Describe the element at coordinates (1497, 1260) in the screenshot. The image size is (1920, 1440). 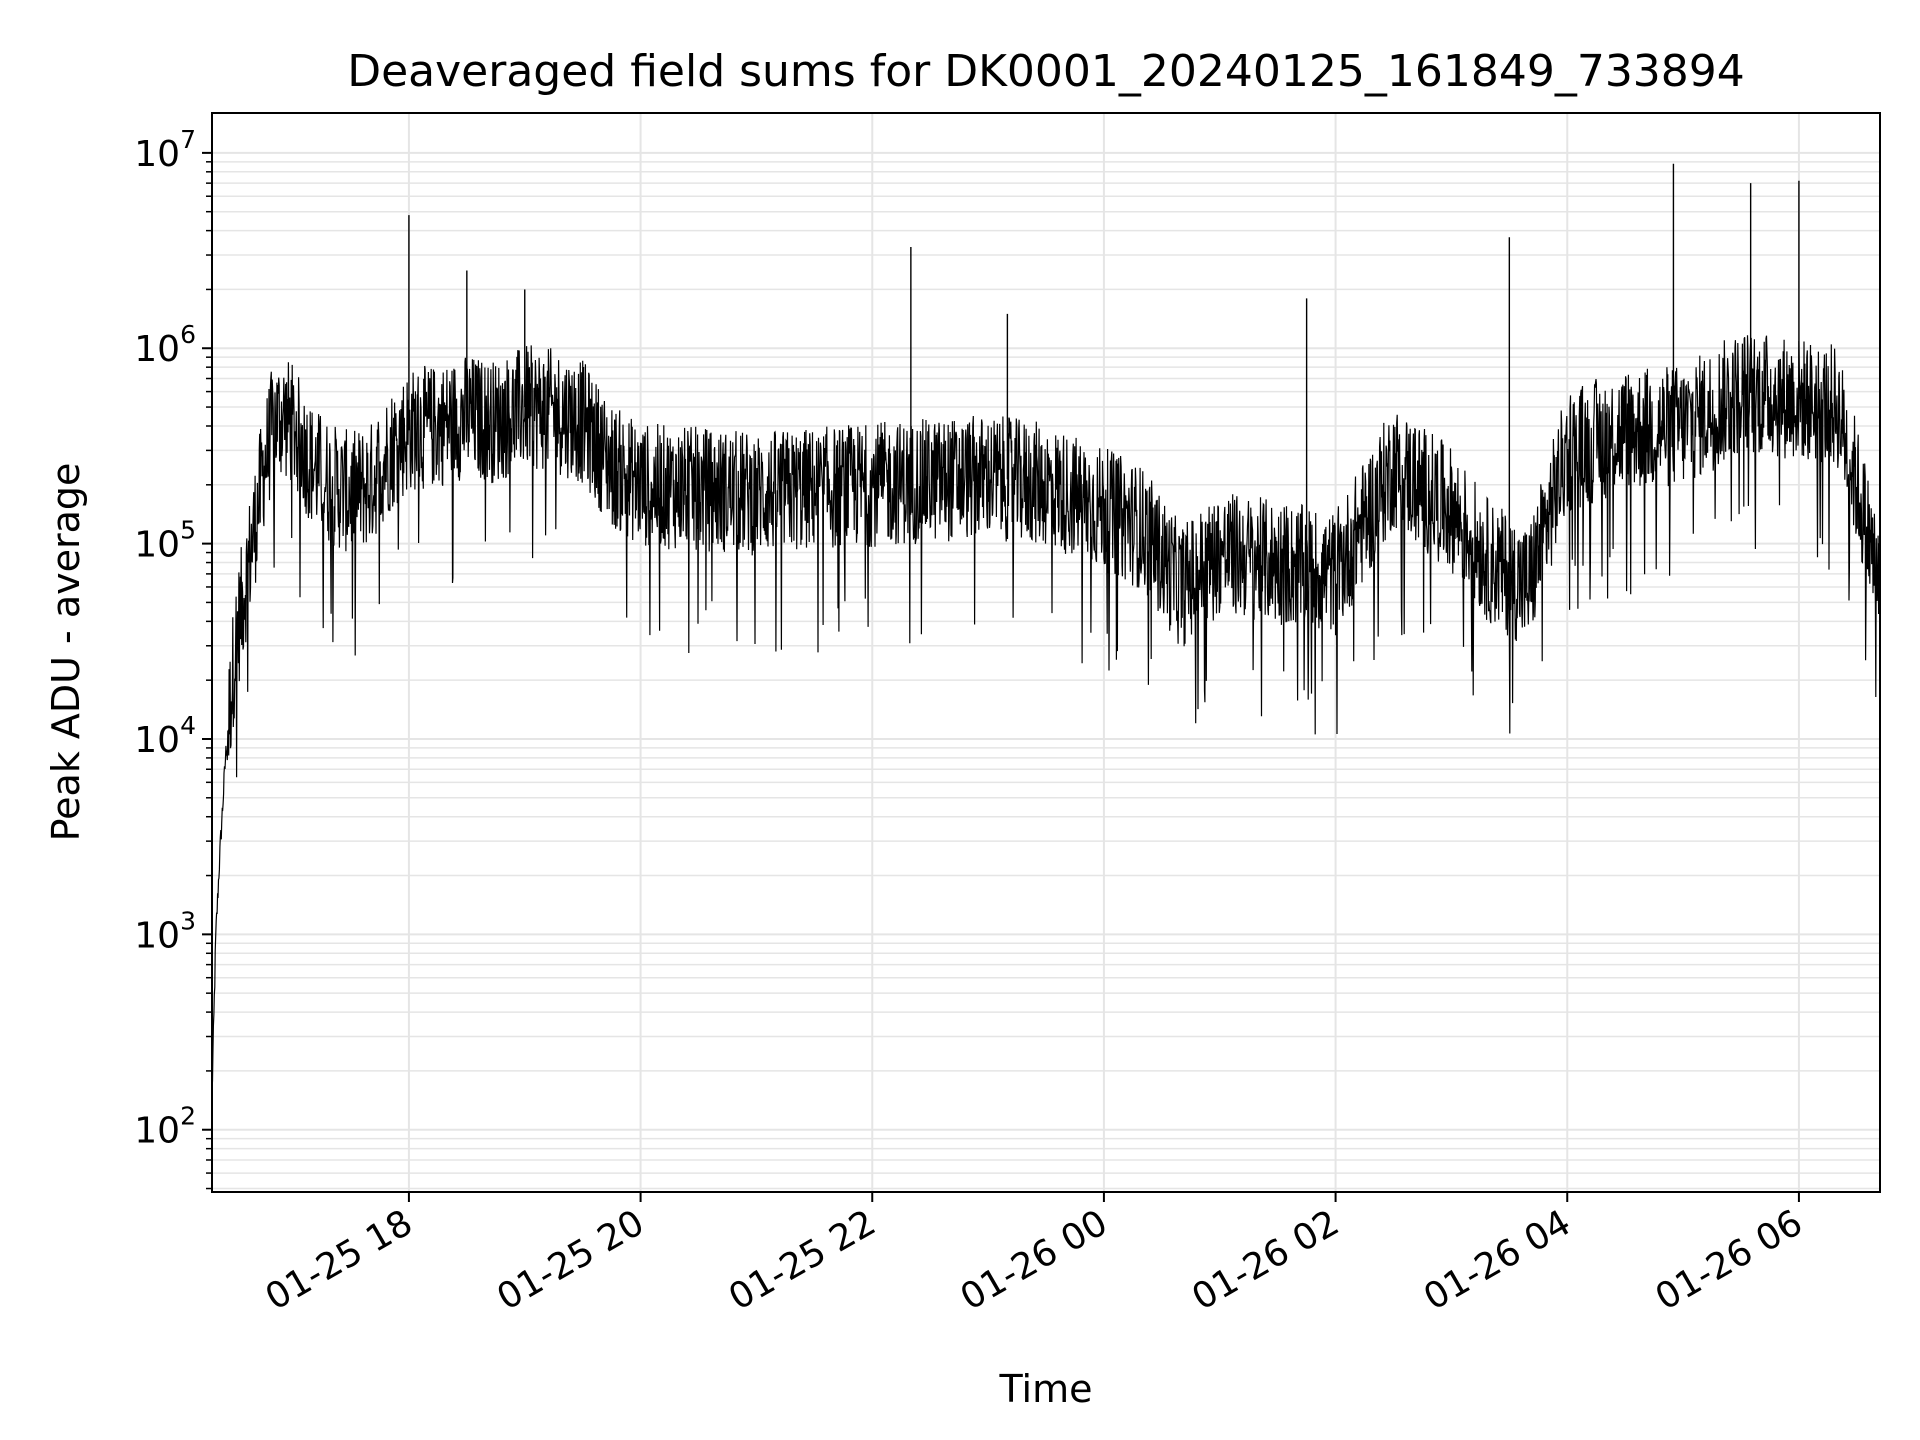
I see `x-tick-label: 01-26 04` at that location.